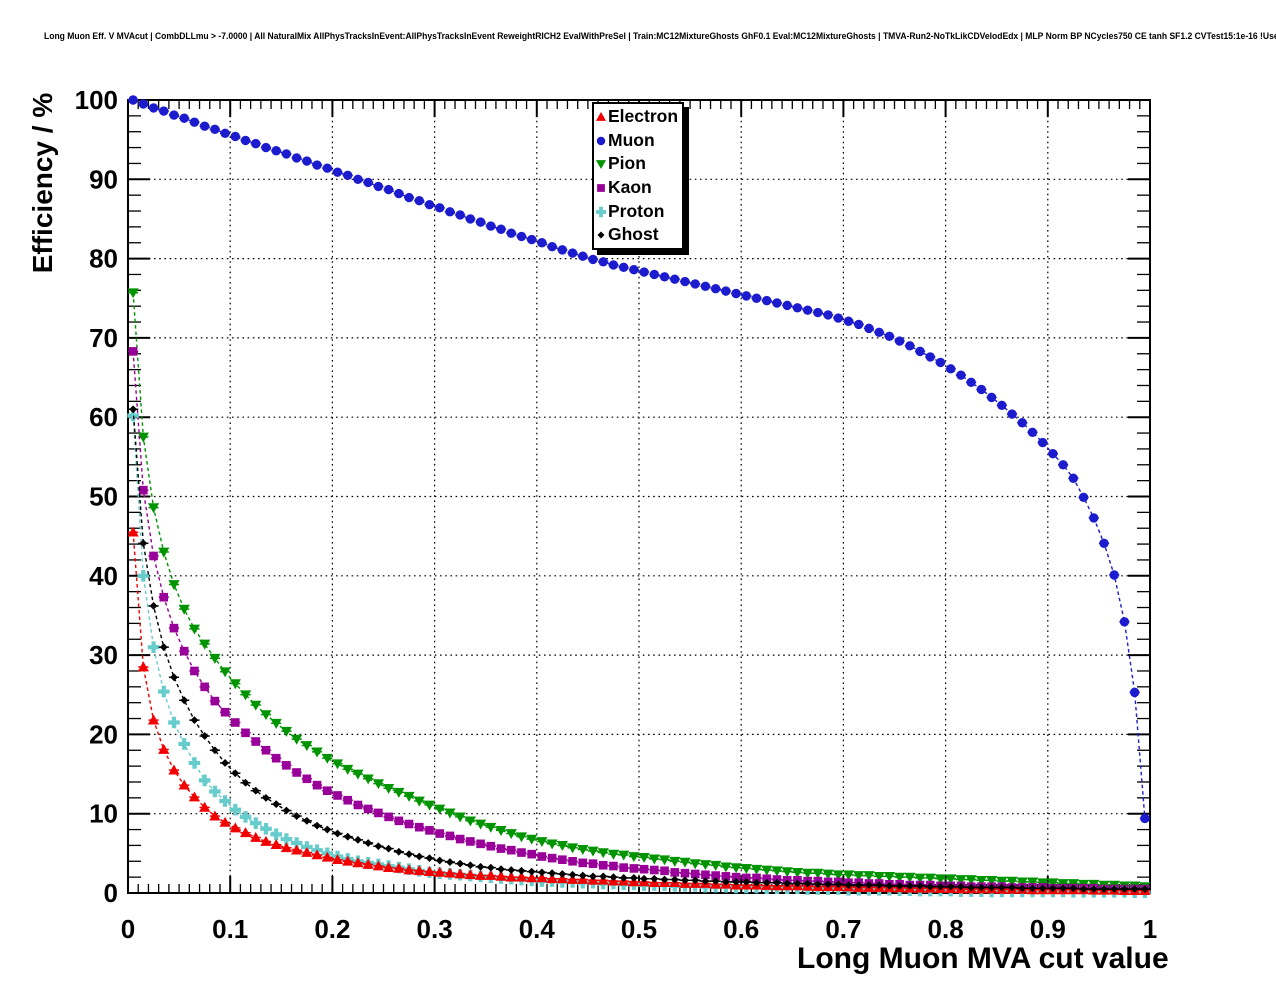 The image size is (1276, 996). Describe the element at coordinates (627, 163) in the screenshot. I see `legend-label: Pion` at that location.